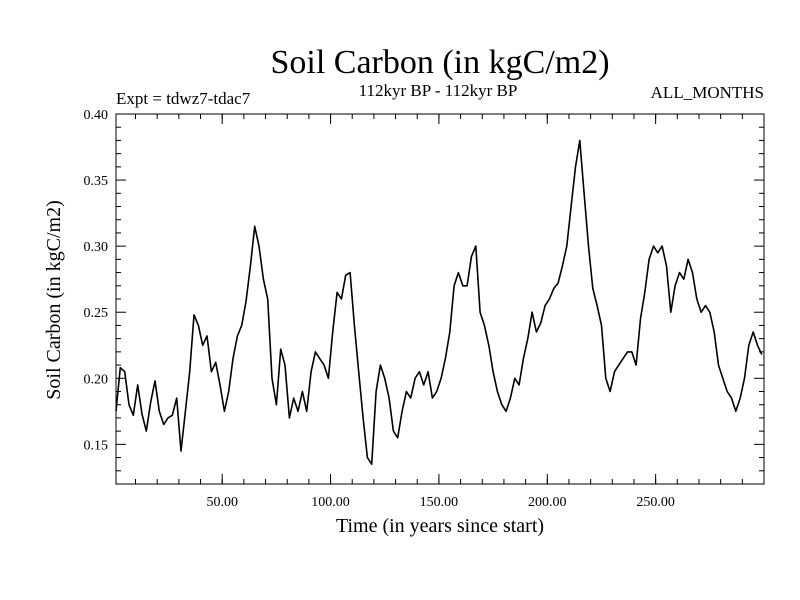  Describe the element at coordinates (655, 502) in the screenshot. I see `x-tick-label: 250.00` at that location.